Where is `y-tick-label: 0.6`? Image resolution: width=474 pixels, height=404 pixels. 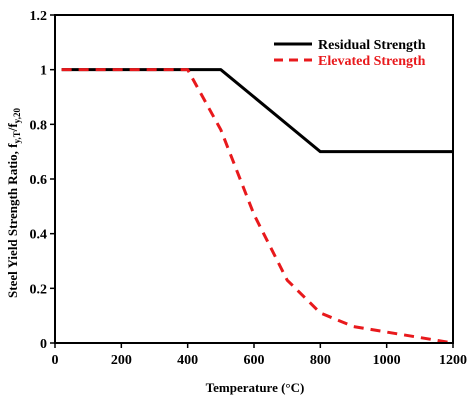
y-tick-label: 0.6 is located at coordinates (39, 180).